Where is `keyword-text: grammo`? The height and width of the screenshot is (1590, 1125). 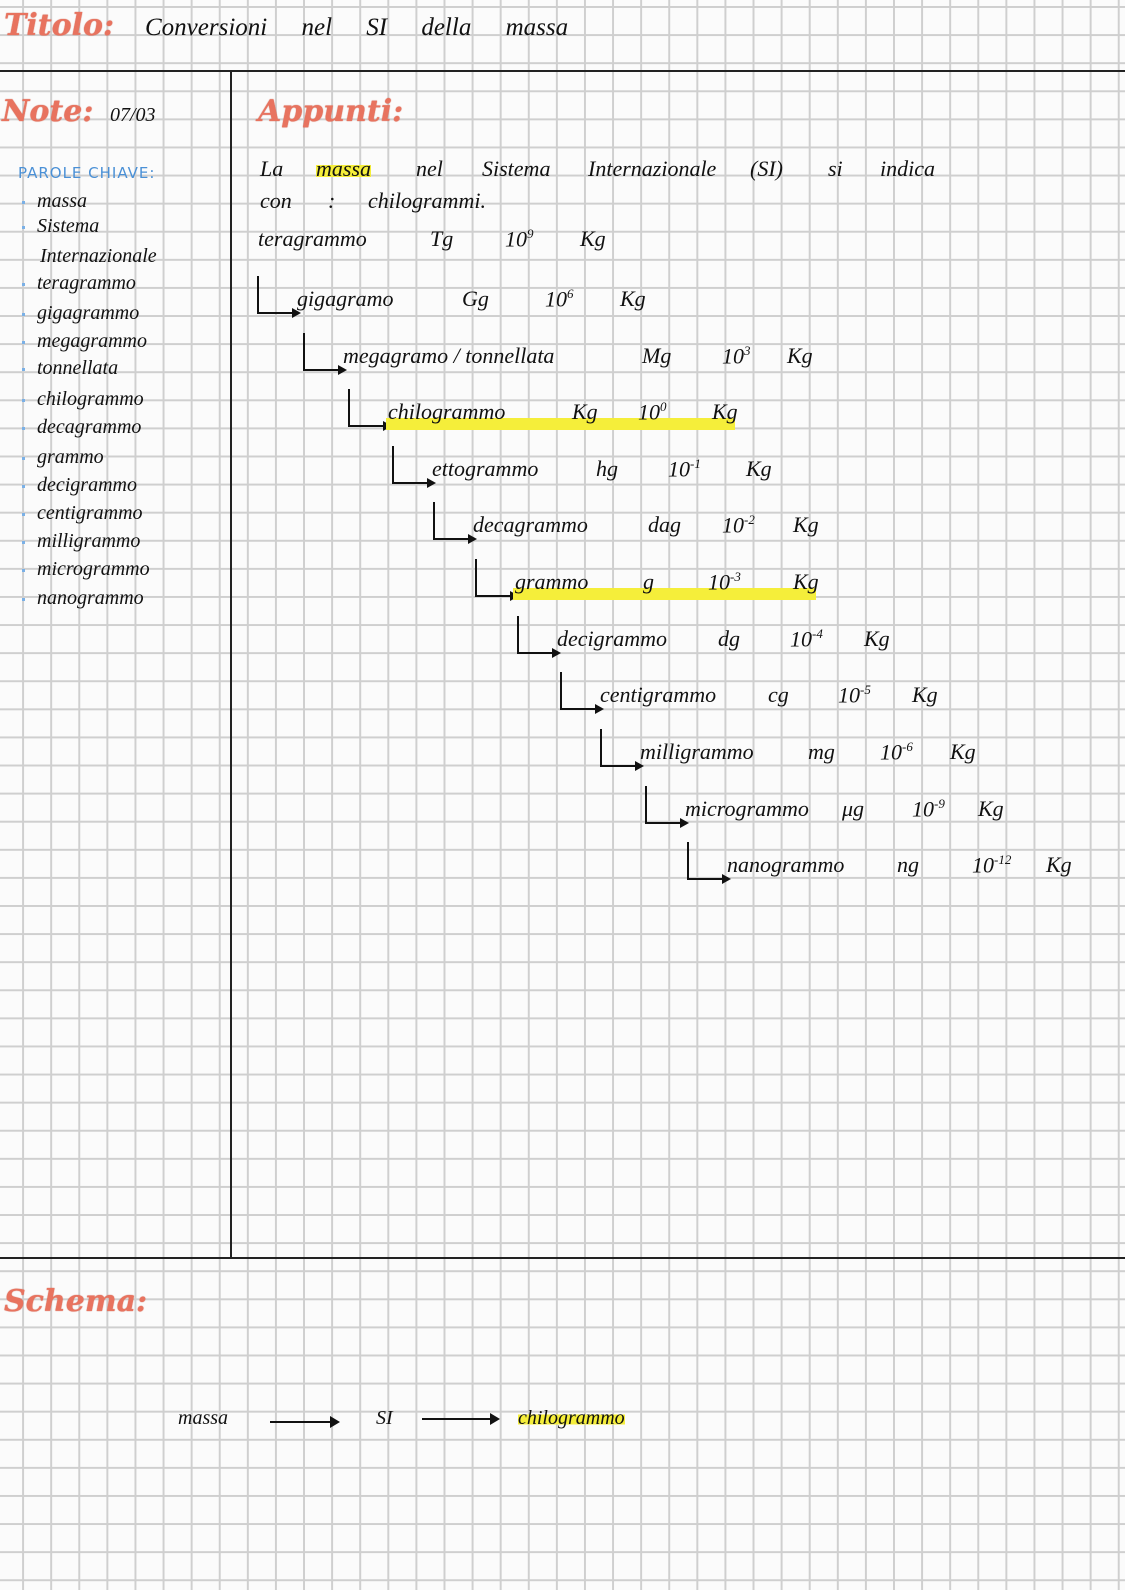
keyword-text: grammo is located at coordinates (70, 457).